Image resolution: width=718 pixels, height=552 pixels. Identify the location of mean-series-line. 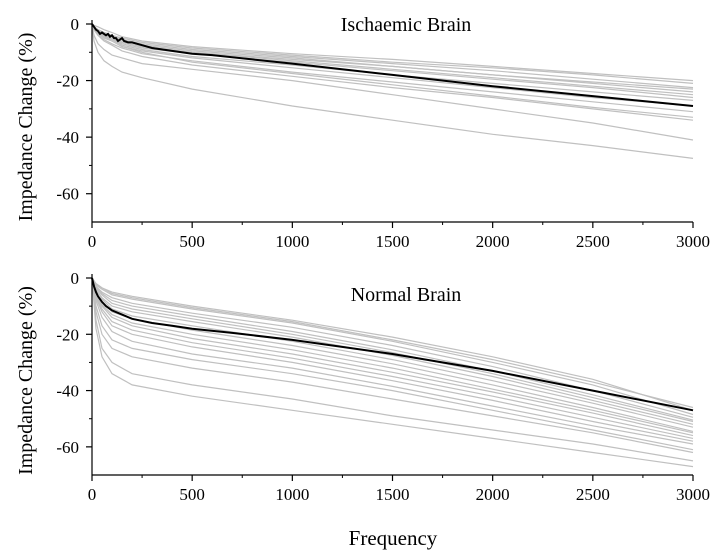
(392, 65).